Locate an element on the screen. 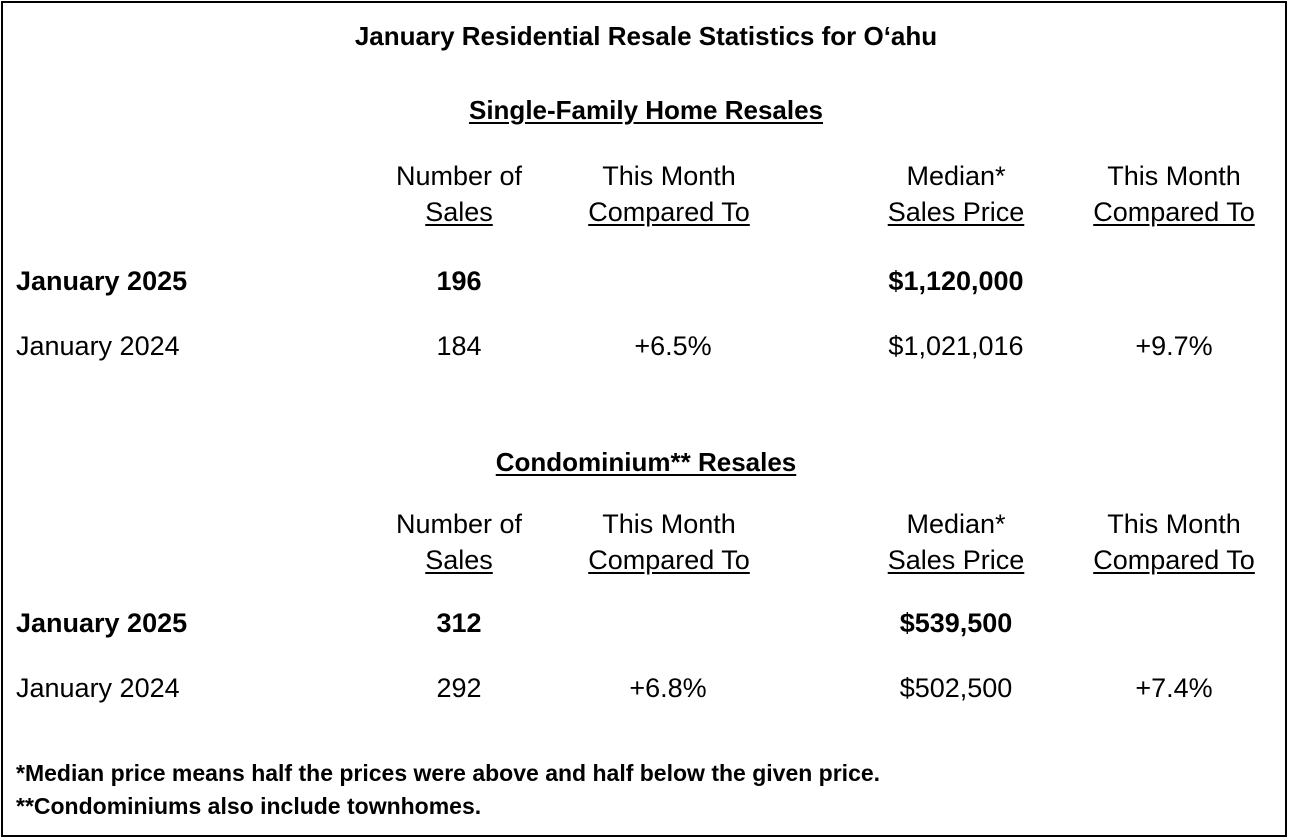 The width and height of the screenshot is (1292, 840). cell-sales: 292 is located at coordinates (459, 688).